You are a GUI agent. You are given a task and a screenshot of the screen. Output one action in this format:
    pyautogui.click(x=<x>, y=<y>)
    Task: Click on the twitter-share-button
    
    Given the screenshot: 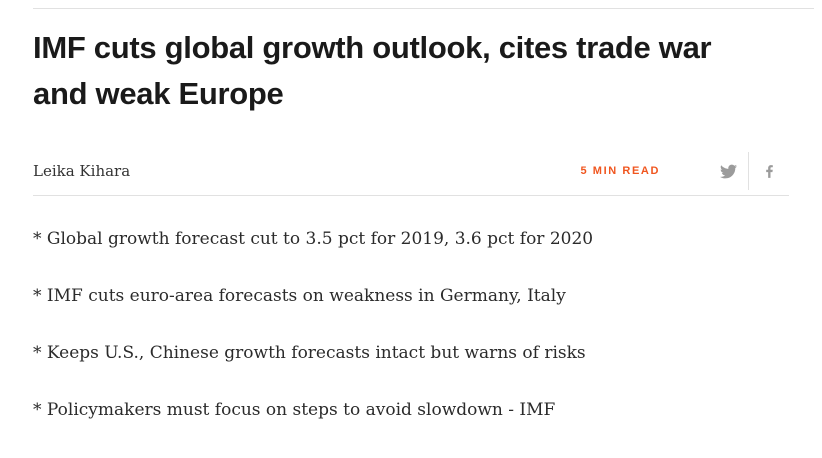 What is the action you would take?
    pyautogui.click(x=728, y=171)
    